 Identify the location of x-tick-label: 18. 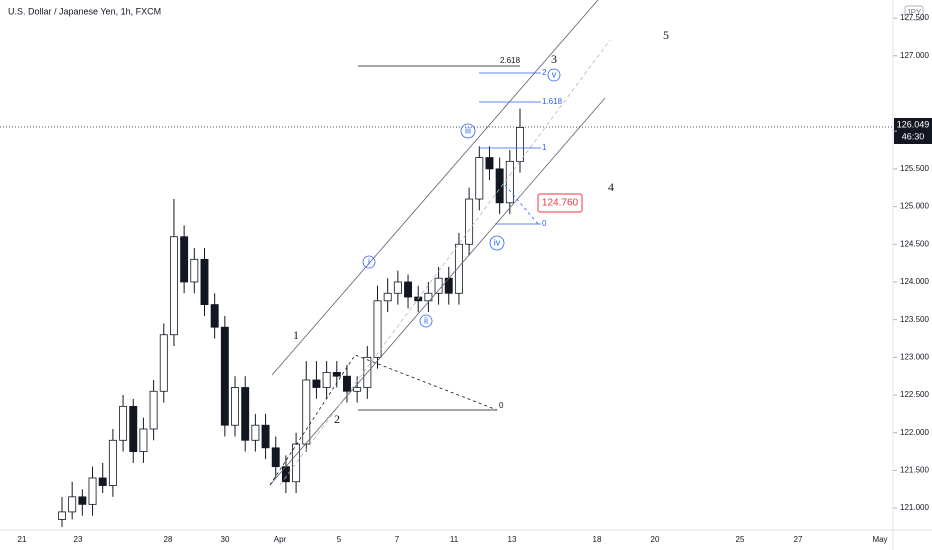
(597, 539).